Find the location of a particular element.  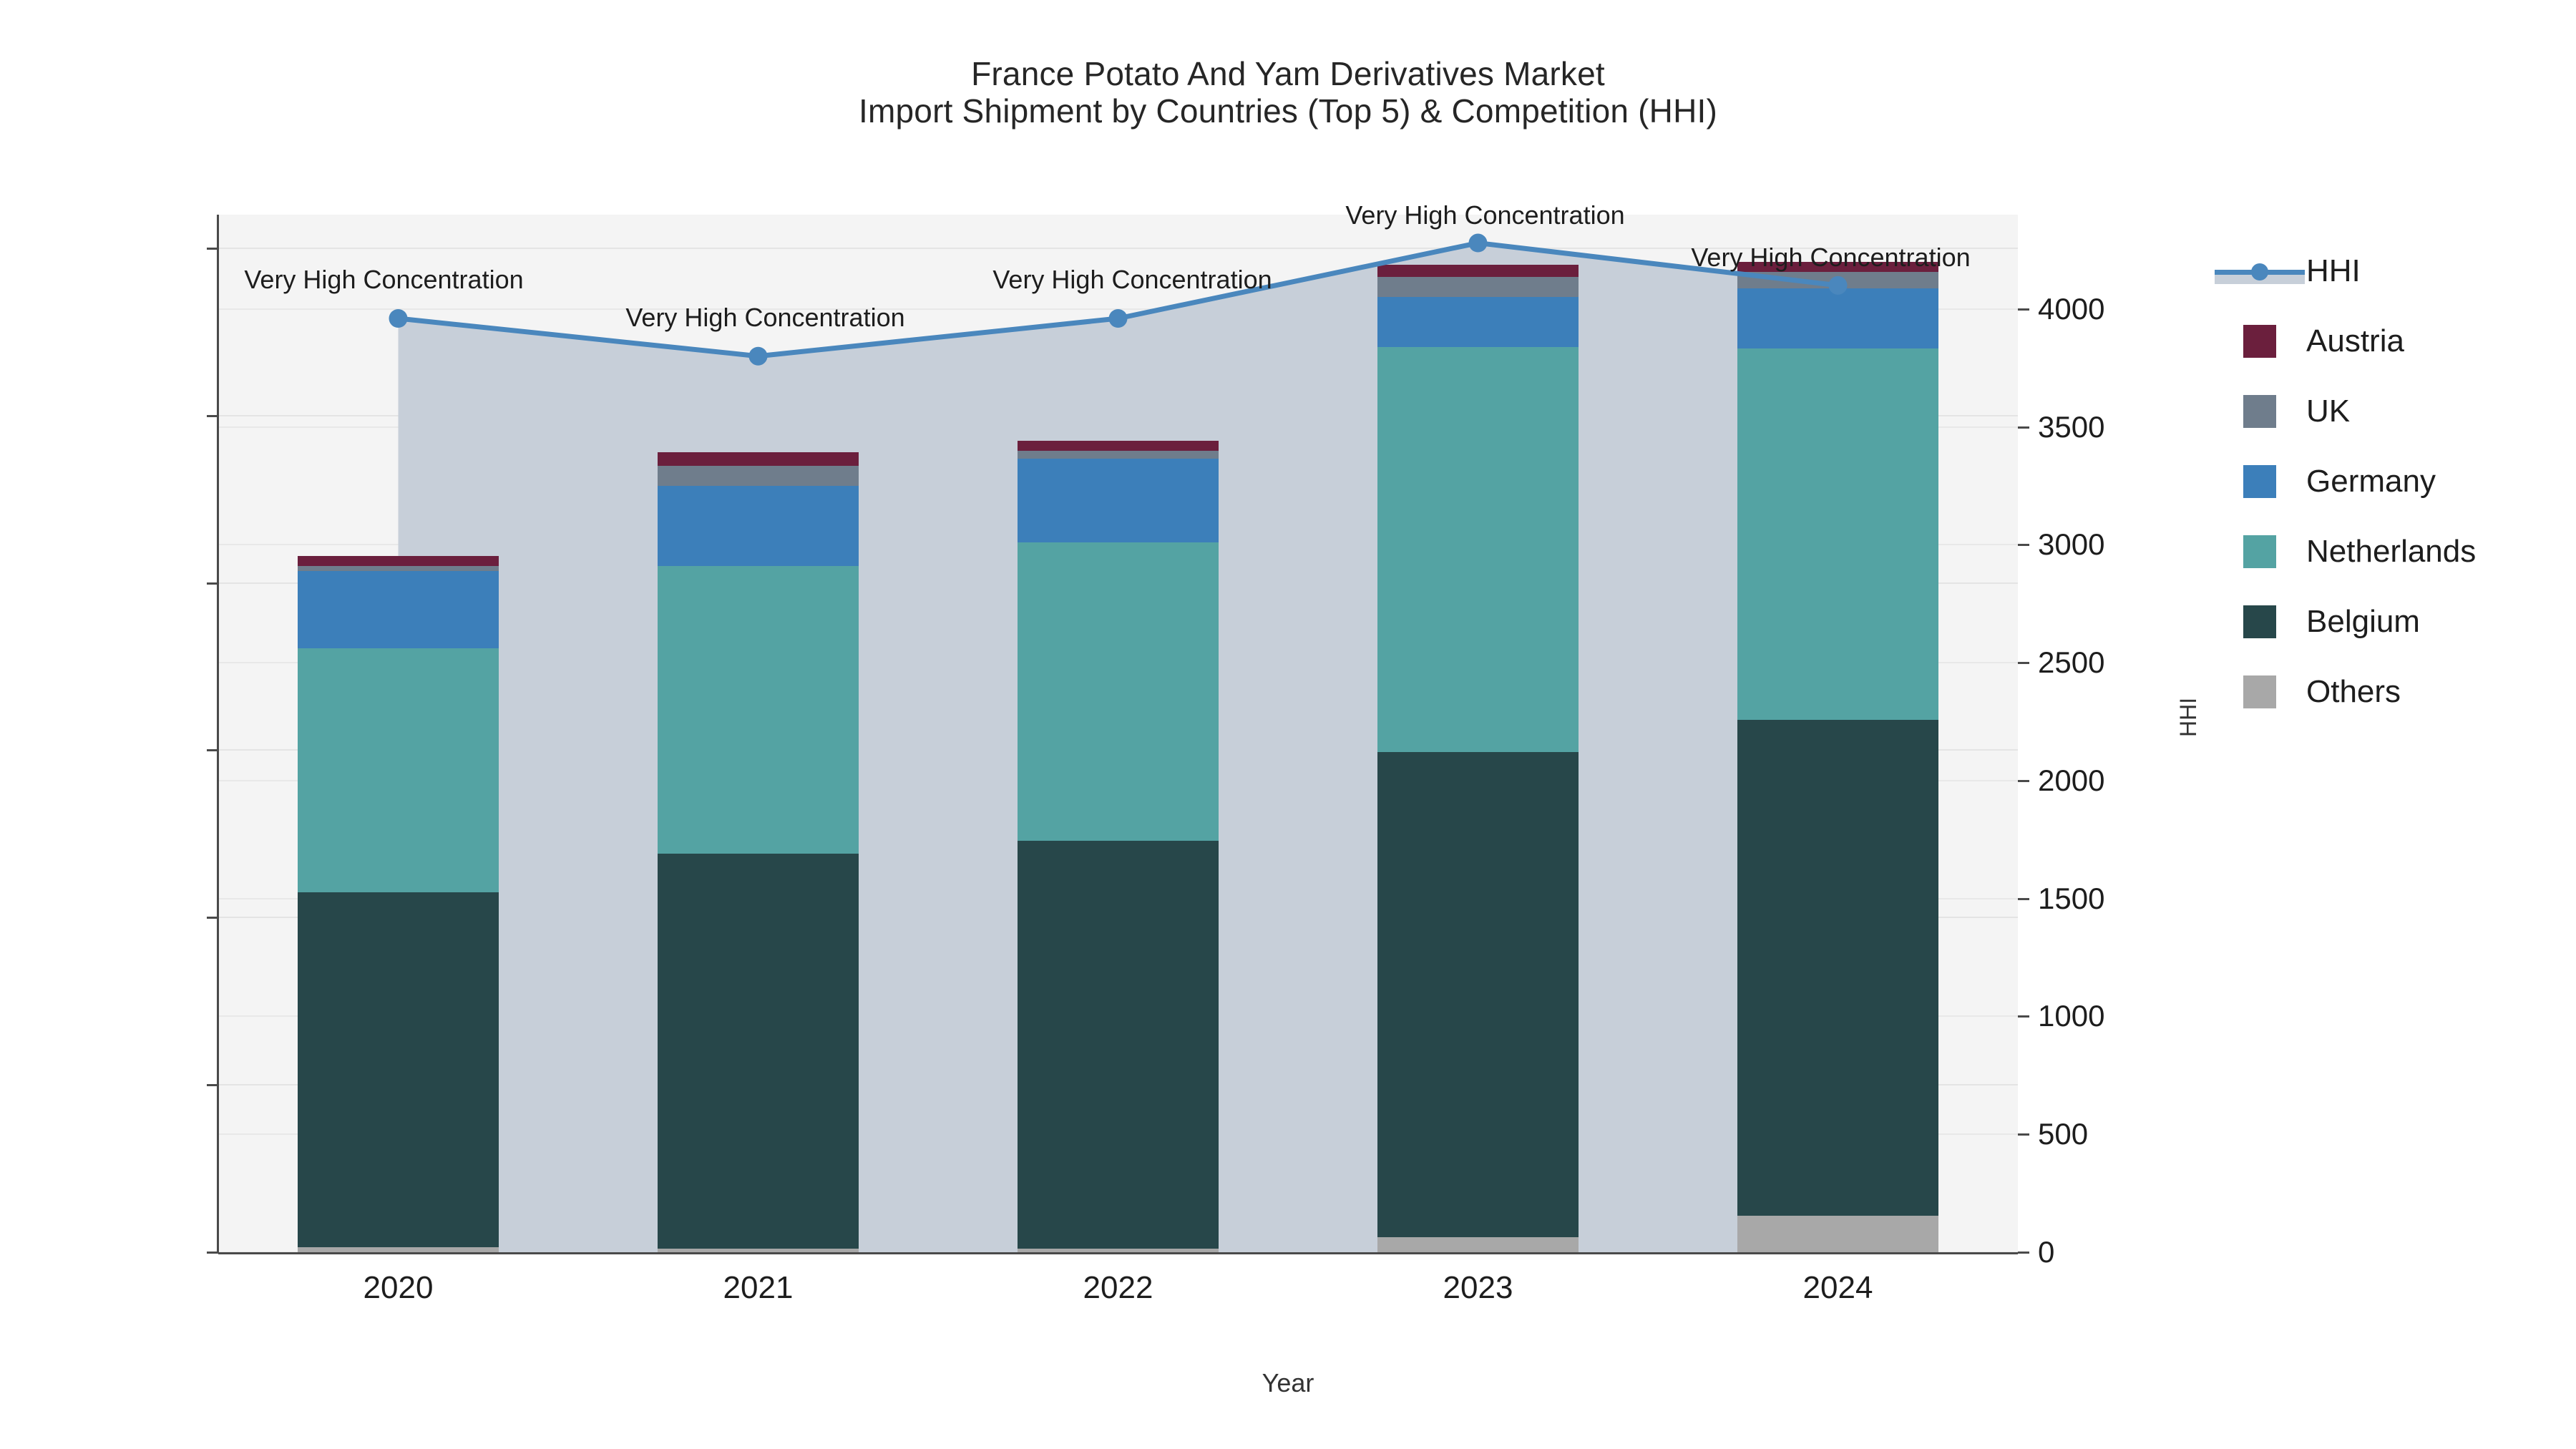

legend-swatch-belgium is located at coordinates (2259, 621).